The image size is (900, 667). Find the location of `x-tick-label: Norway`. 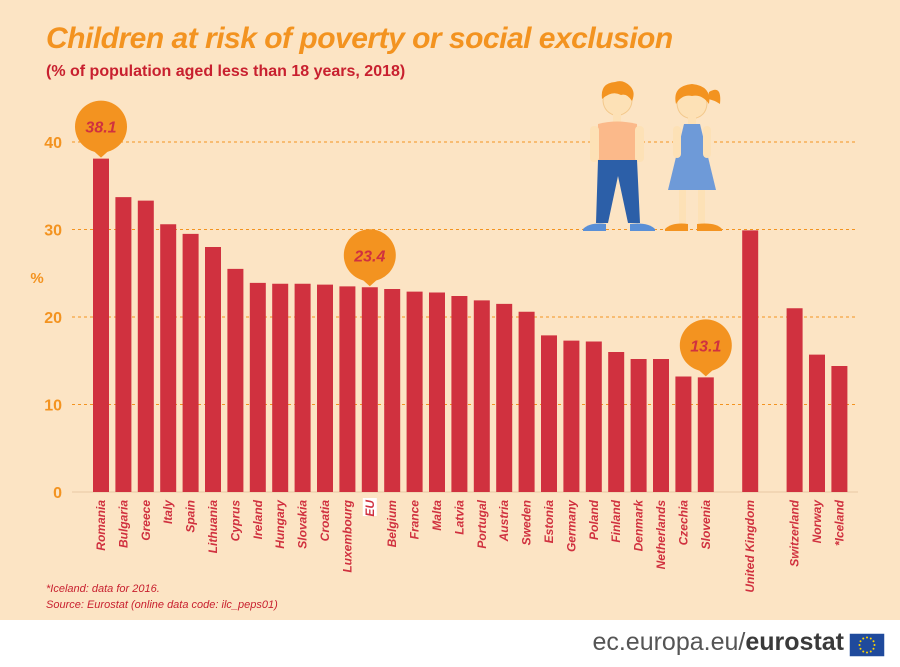

x-tick-label: Norway is located at coordinates (817, 521).